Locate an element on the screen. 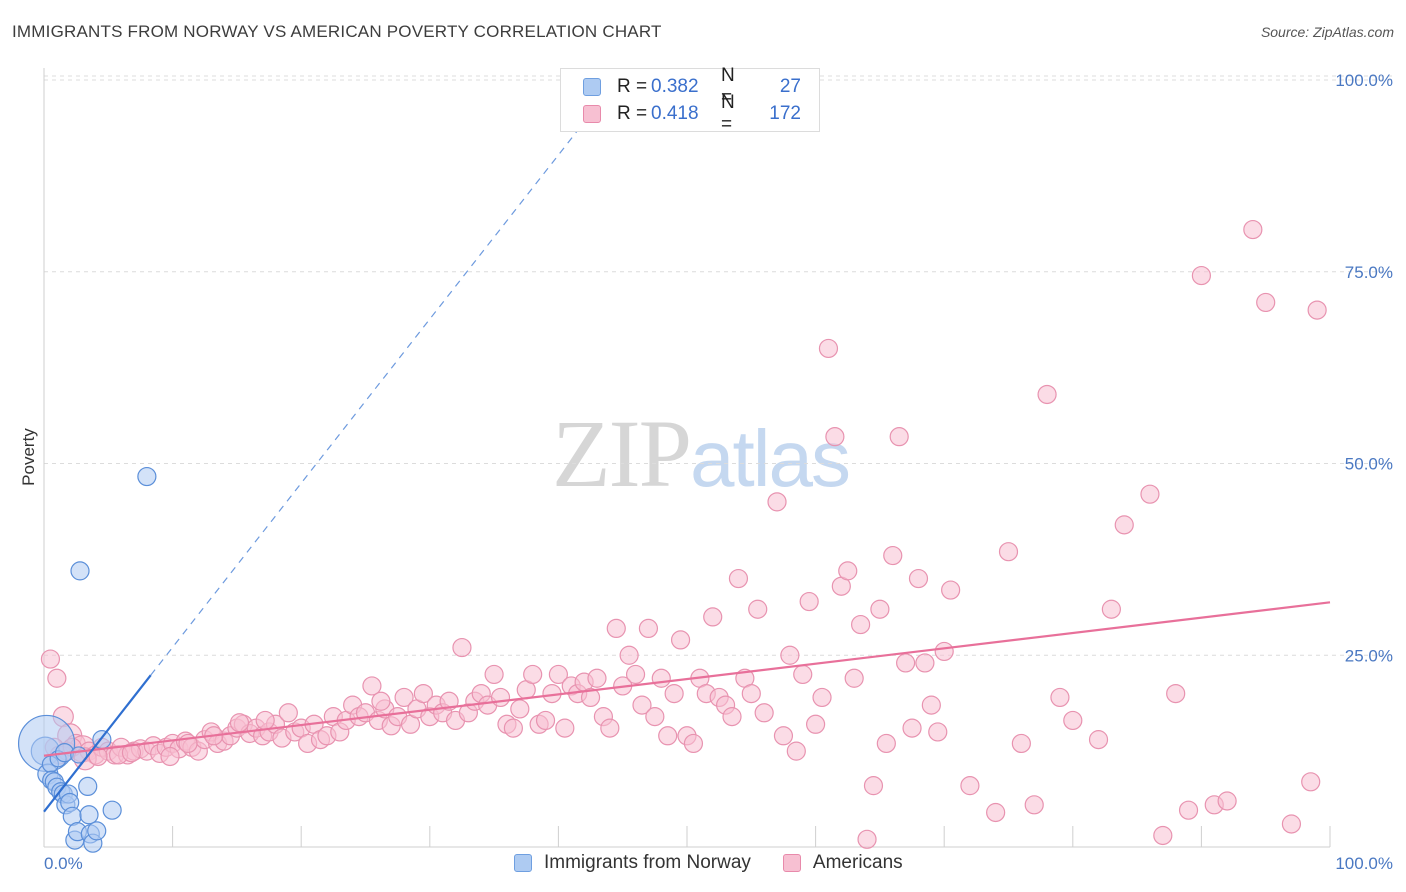 The image size is (1406, 892). n-value: 172 is located at coordinates (785, 113).